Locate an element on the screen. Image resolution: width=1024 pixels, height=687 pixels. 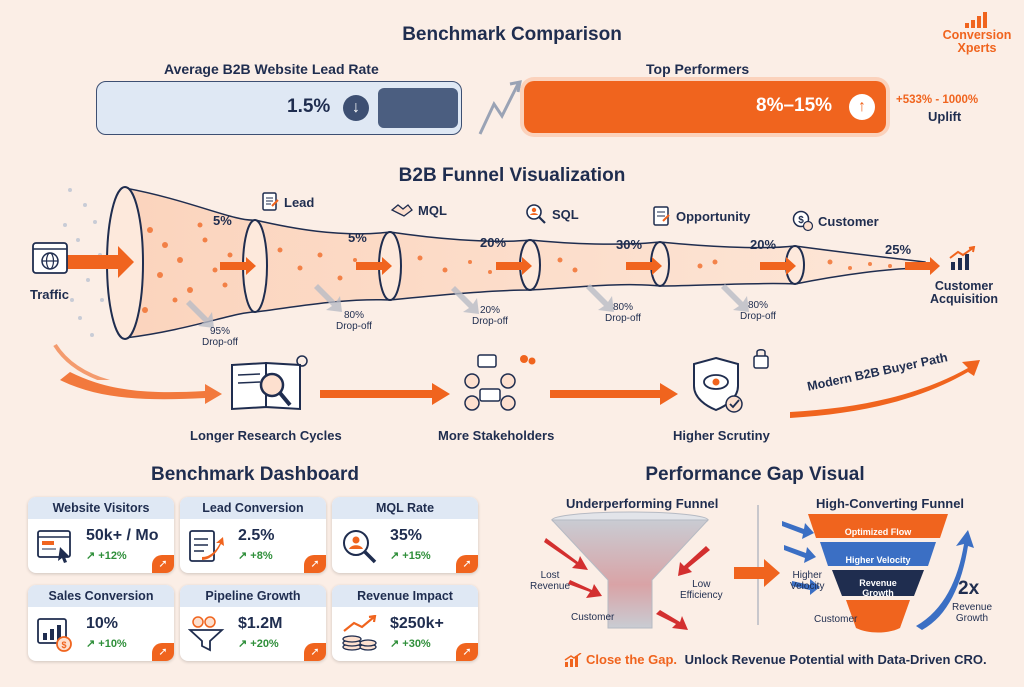
book-magnifier-icon is located at coordinates (269, 383).